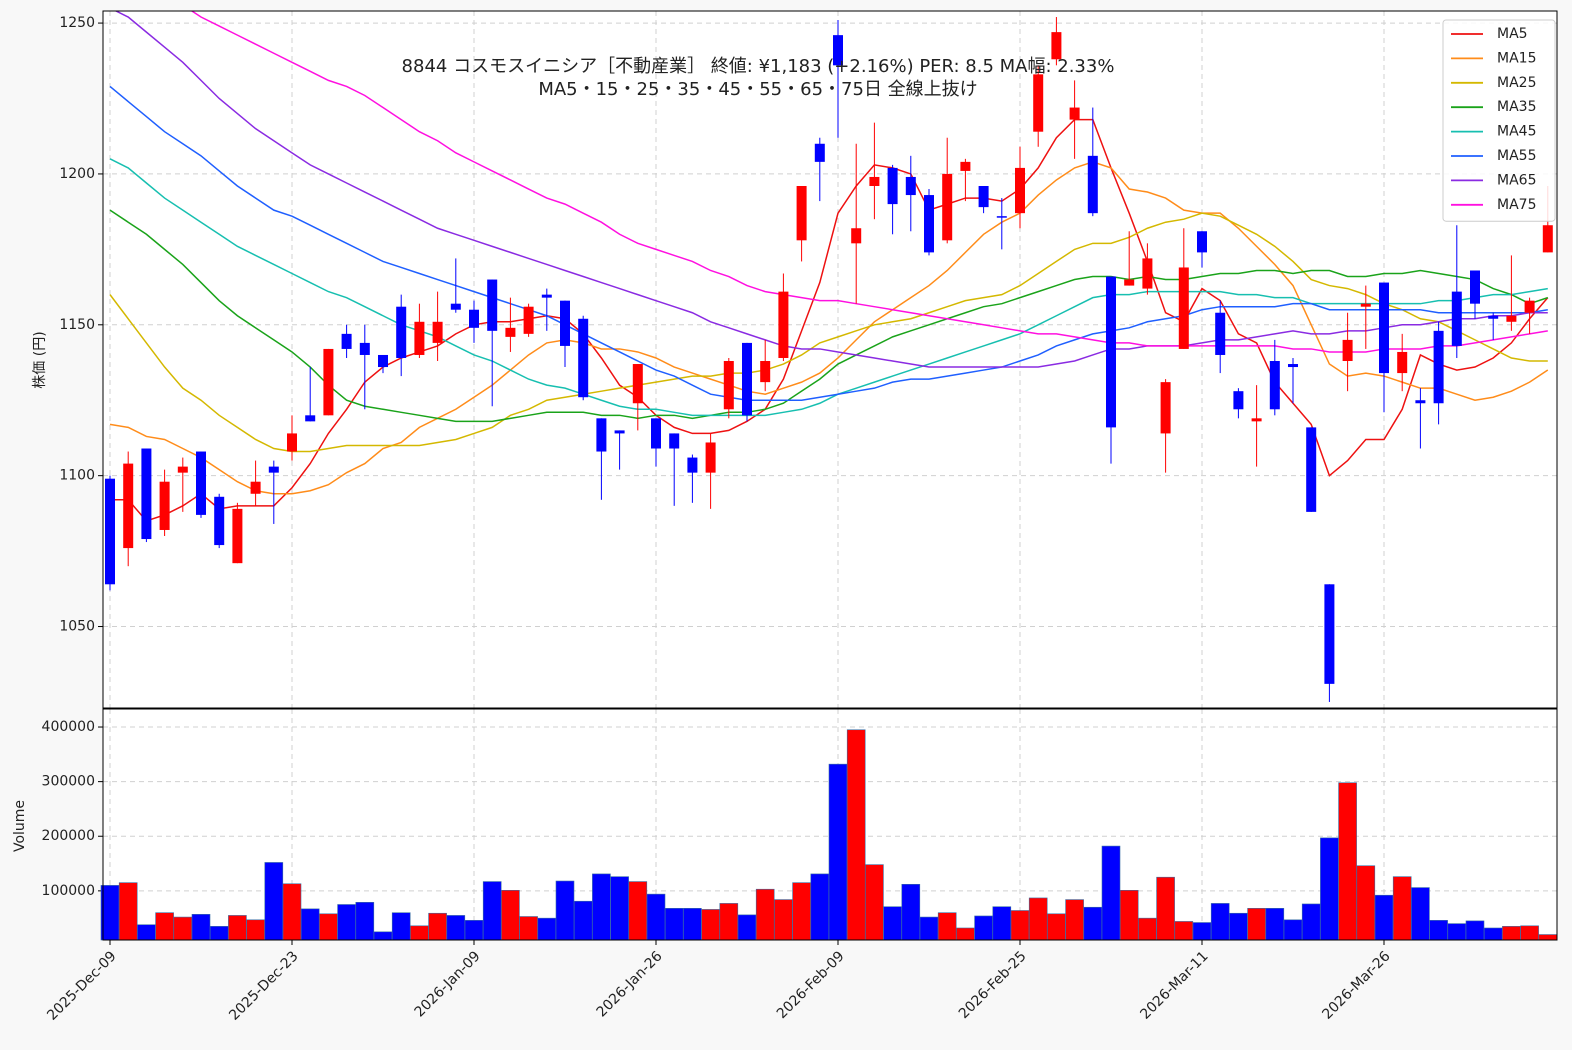  What do you see at coordinates (993, 985) in the screenshot?
I see `x-tick-label: 2026-Feb-25` at bounding box center [993, 985].